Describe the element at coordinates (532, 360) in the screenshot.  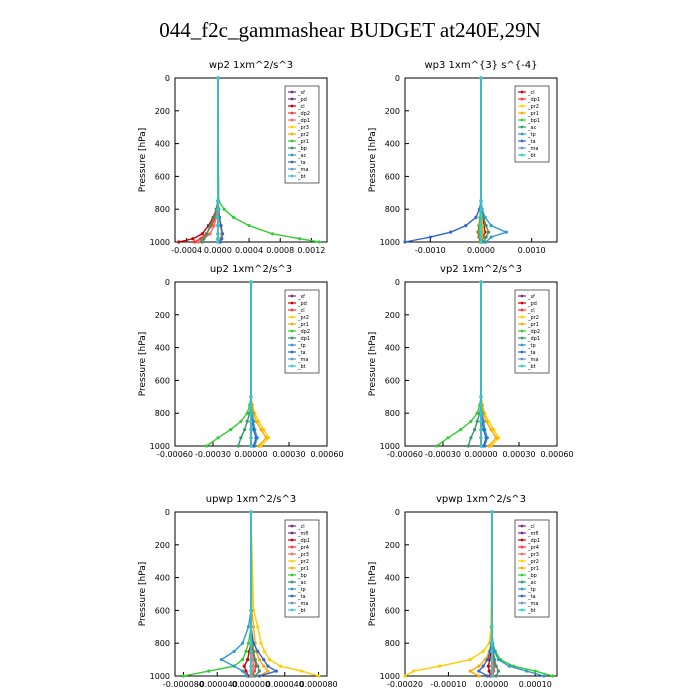
I see `legend-label: _ma` at that location.